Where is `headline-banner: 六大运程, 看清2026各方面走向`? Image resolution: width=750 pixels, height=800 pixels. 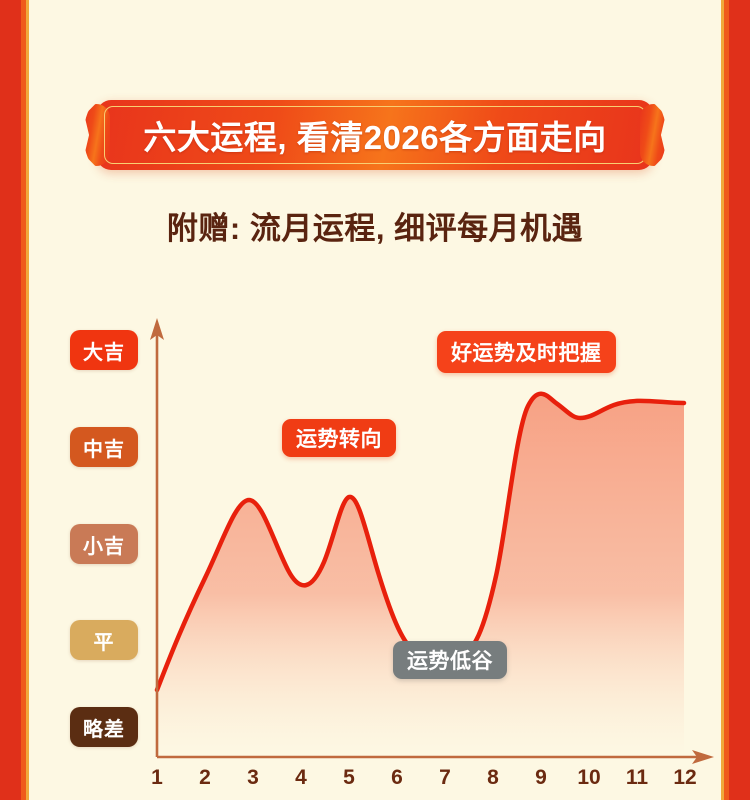
headline-banner: 六大运程, 看清2026各方面走向 is located at coordinates (375, 135).